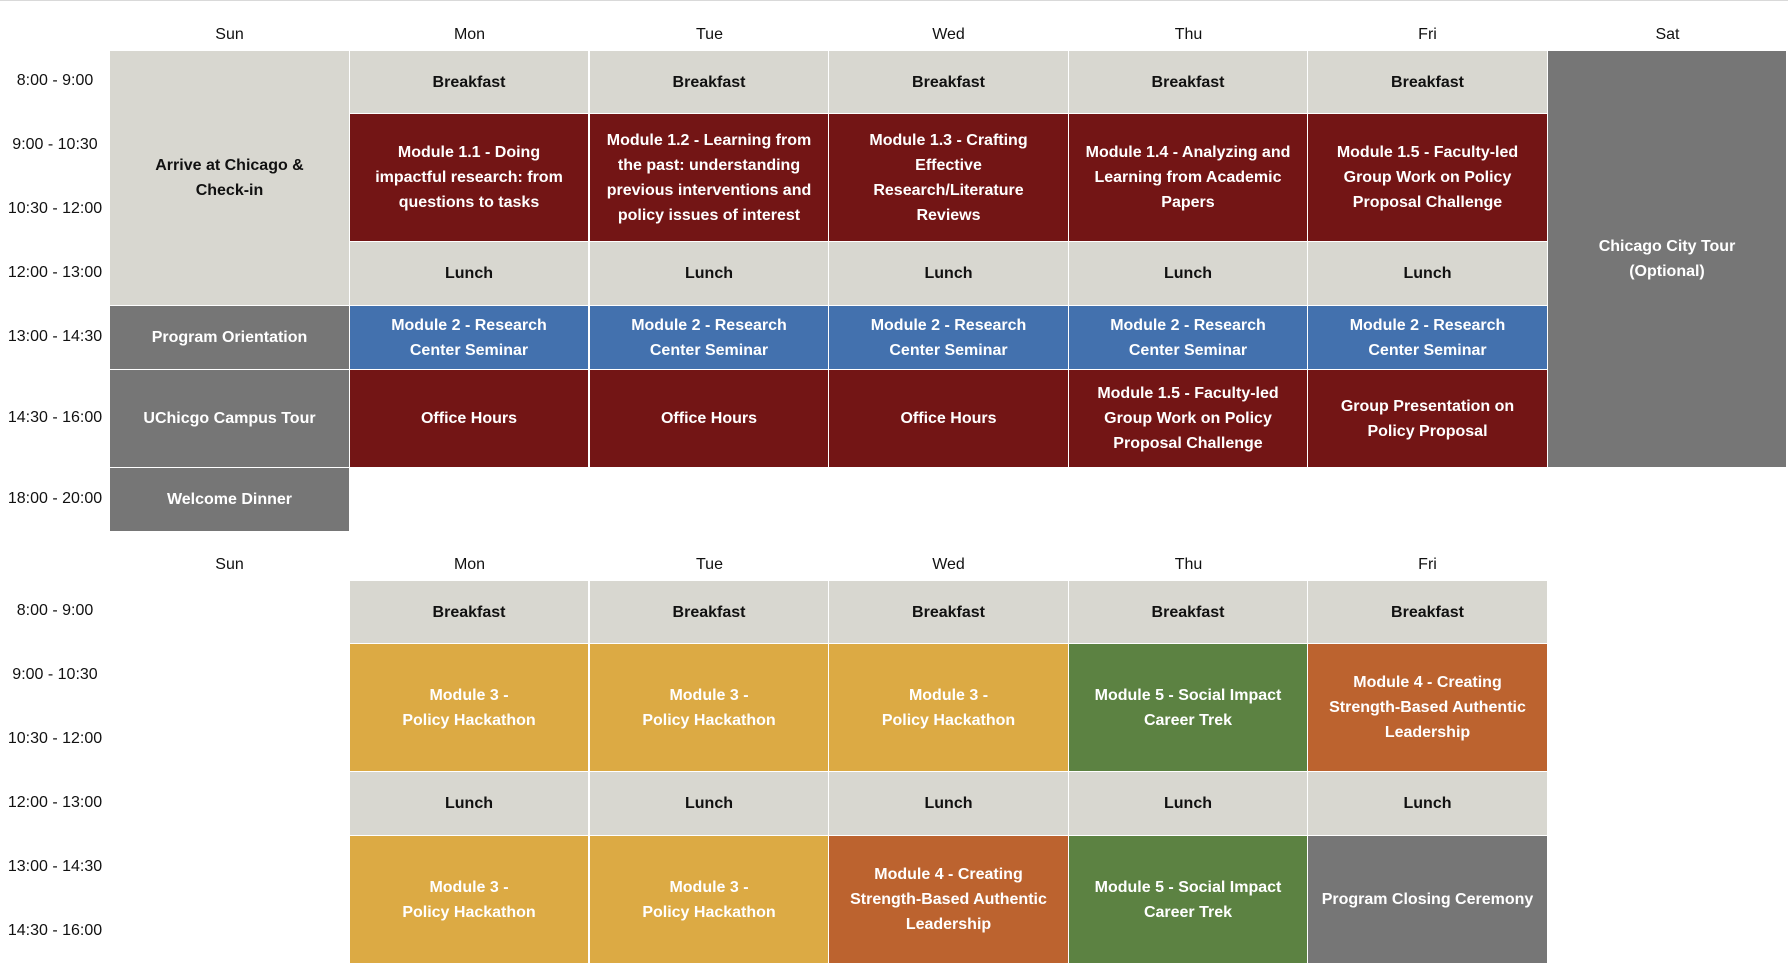 This screenshot has width=1788, height=964. What do you see at coordinates (229, 337) in the screenshot?
I see `week1-sun-orientation-cell: Program Orientation` at bounding box center [229, 337].